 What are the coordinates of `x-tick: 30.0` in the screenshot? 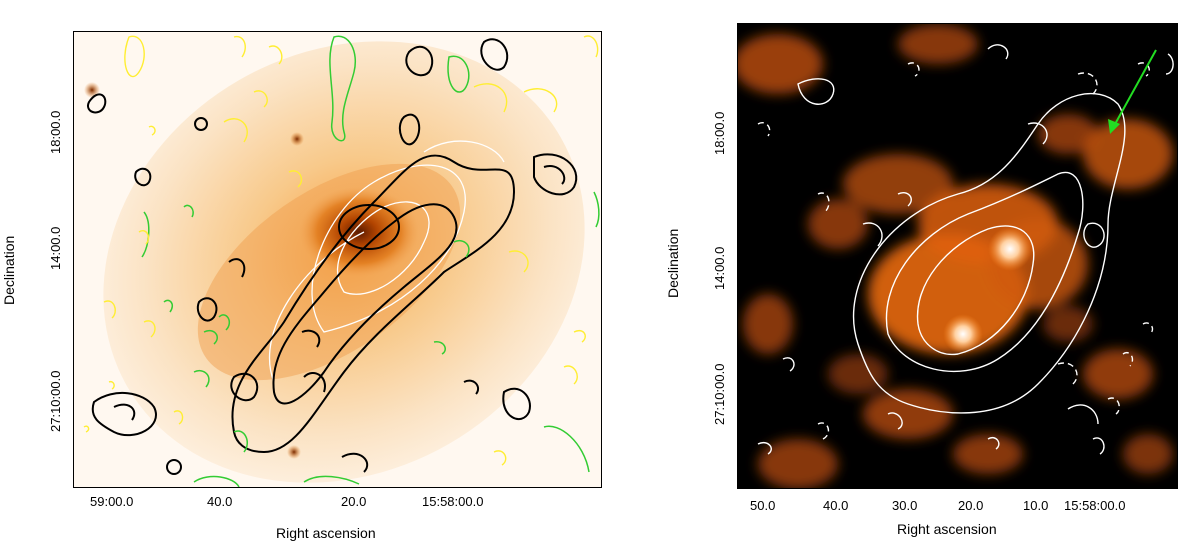 It's located at (905, 505).